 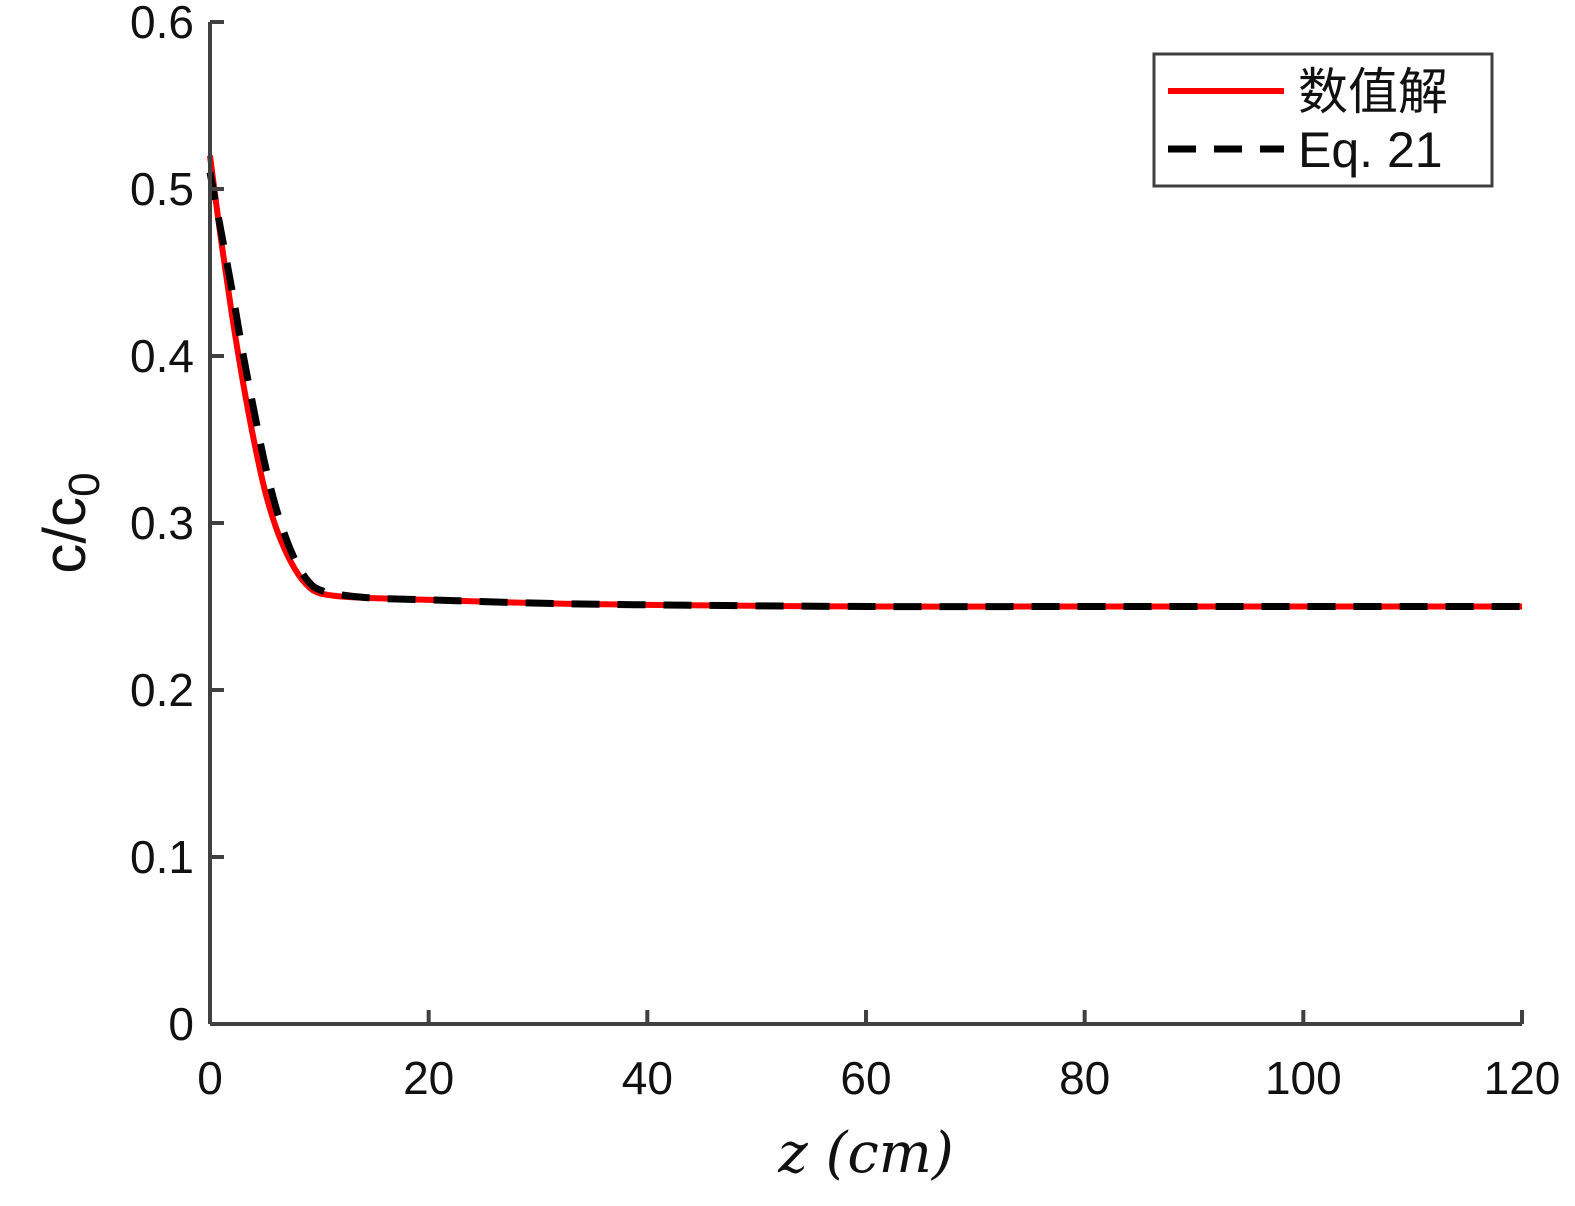 What do you see at coordinates (428, 1078) in the screenshot?
I see `x-tick-label: 20` at bounding box center [428, 1078].